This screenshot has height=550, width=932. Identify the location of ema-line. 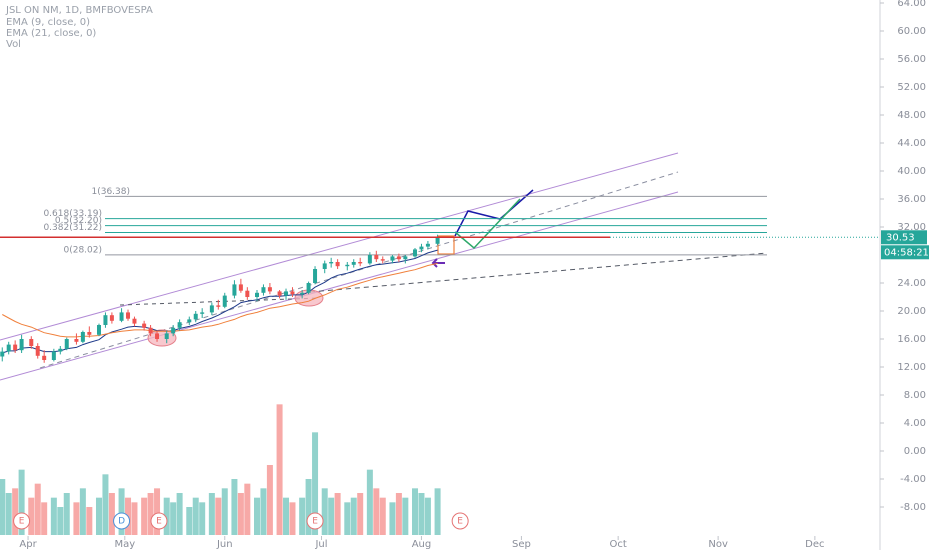
(220, 301).